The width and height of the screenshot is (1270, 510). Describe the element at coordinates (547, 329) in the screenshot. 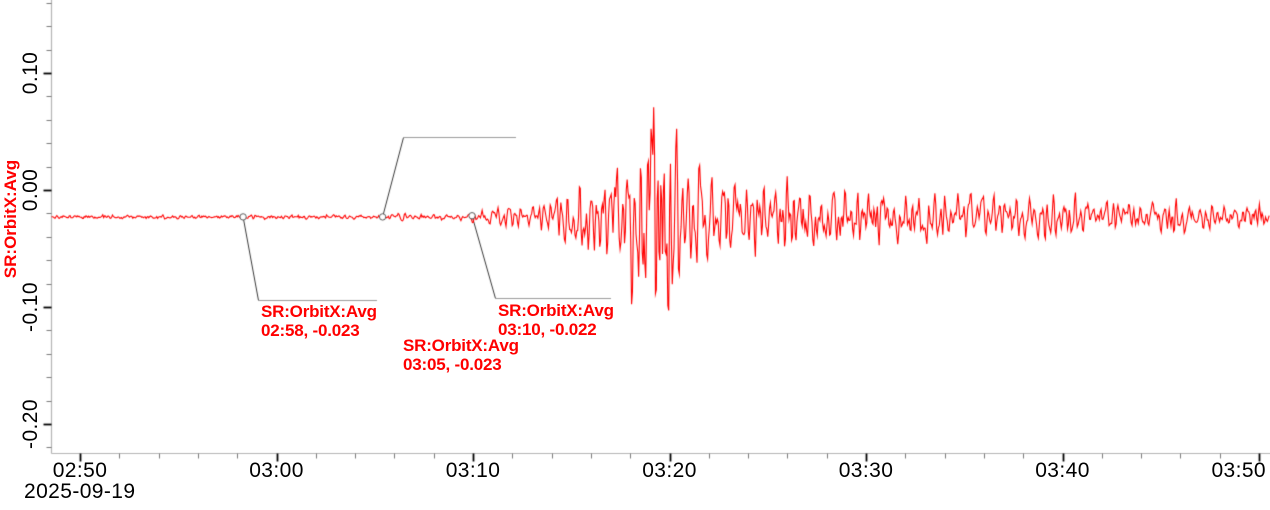

I see `annotation-point-value: 03:10, -0.022` at that location.